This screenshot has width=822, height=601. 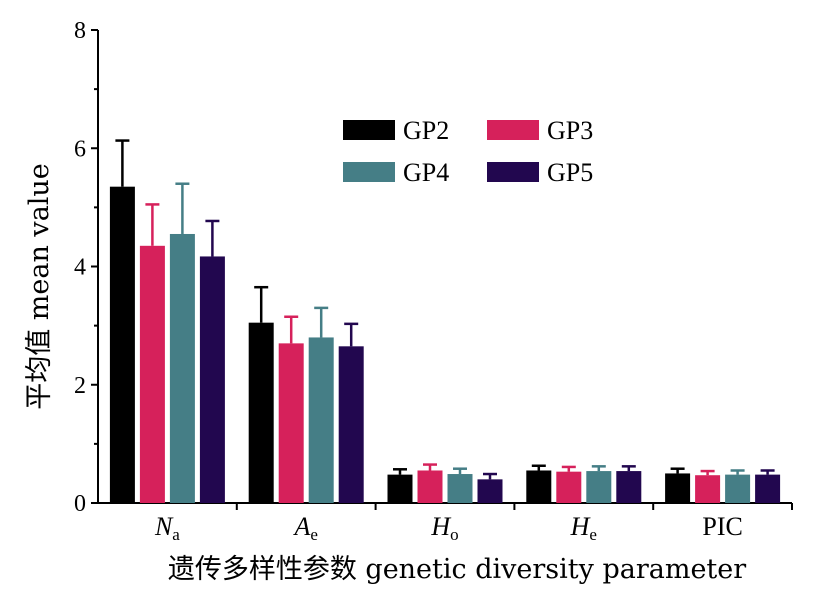 What do you see at coordinates (570, 172) in the screenshot?
I see `legend-label: GP5` at bounding box center [570, 172].